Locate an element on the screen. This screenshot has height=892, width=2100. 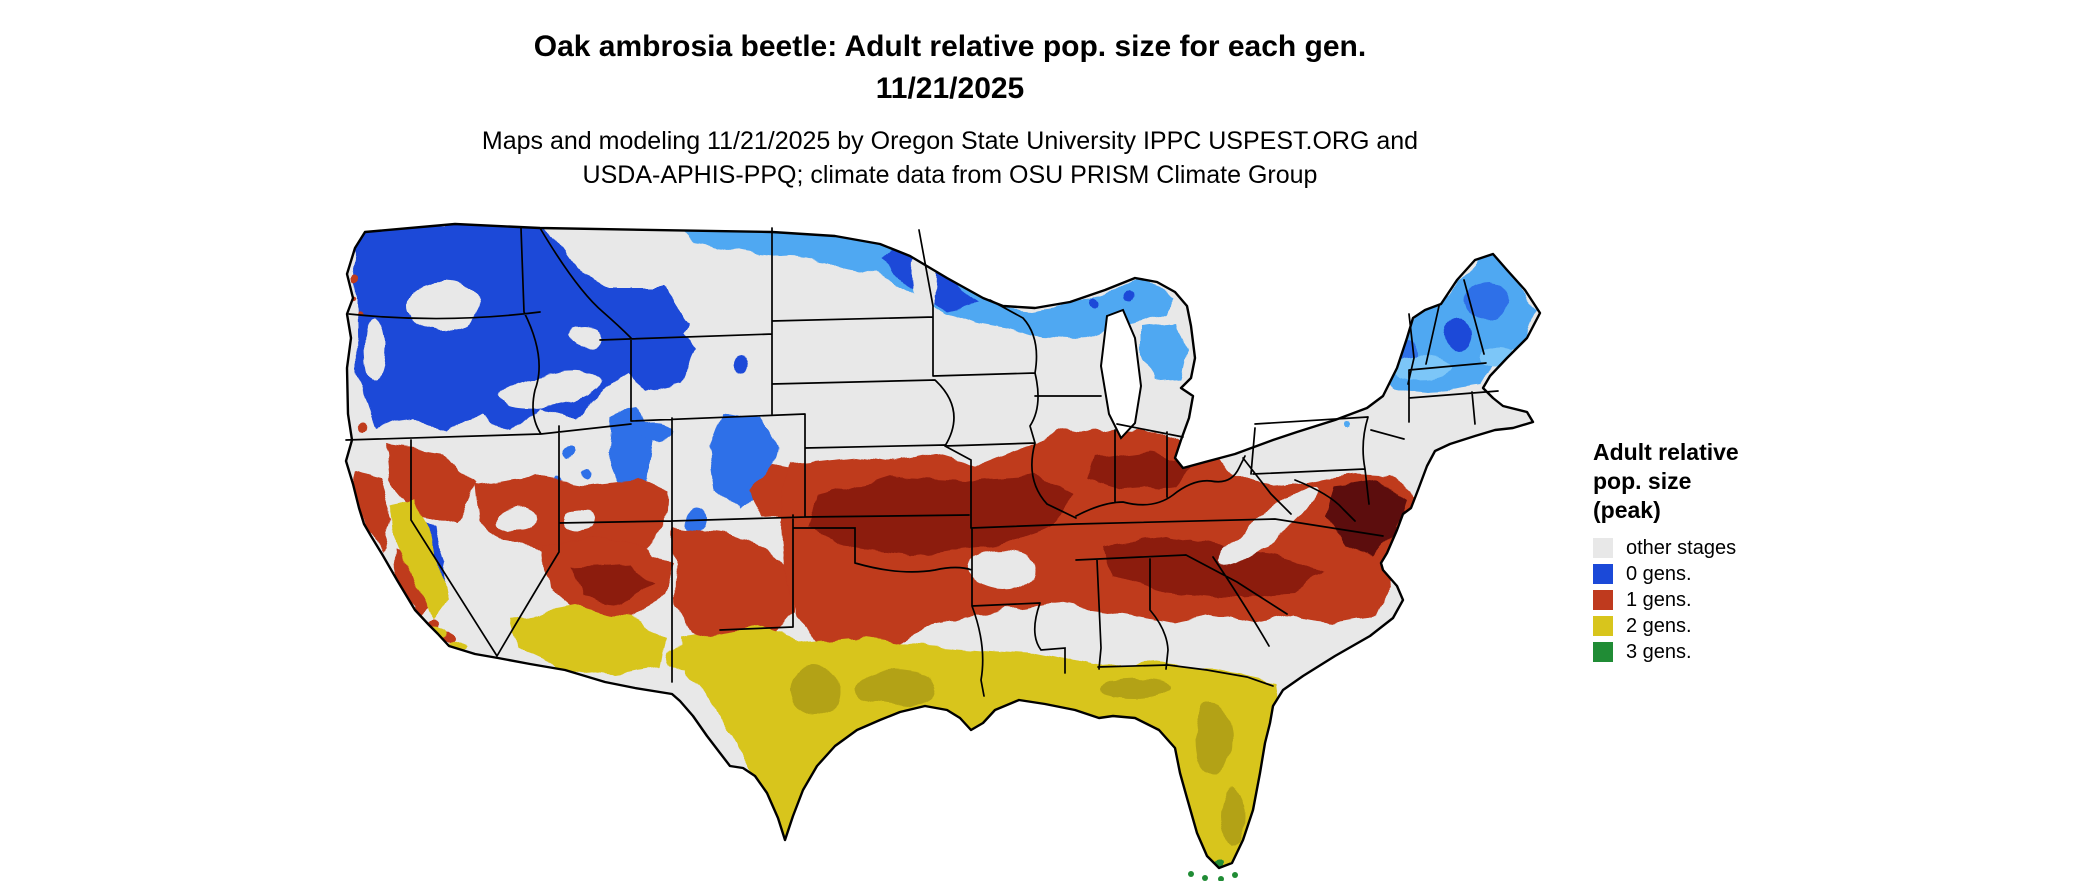
legend-label-other-stages: other stages is located at coordinates (1681, 548).